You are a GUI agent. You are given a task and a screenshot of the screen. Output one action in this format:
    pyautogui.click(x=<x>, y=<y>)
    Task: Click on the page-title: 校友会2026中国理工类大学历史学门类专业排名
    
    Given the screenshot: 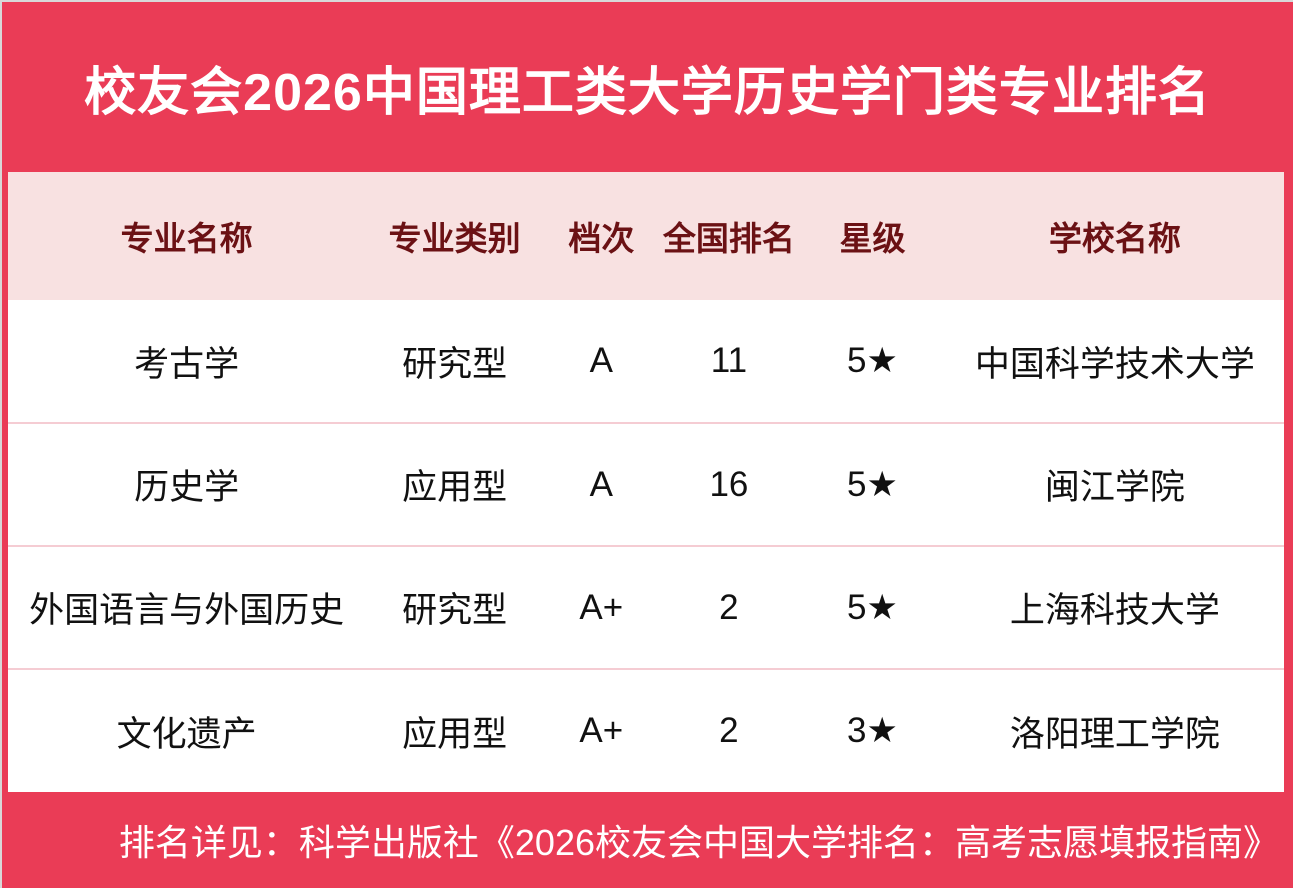 What is the action you would take?
    pyautogui.click(x=647, y=92)
    